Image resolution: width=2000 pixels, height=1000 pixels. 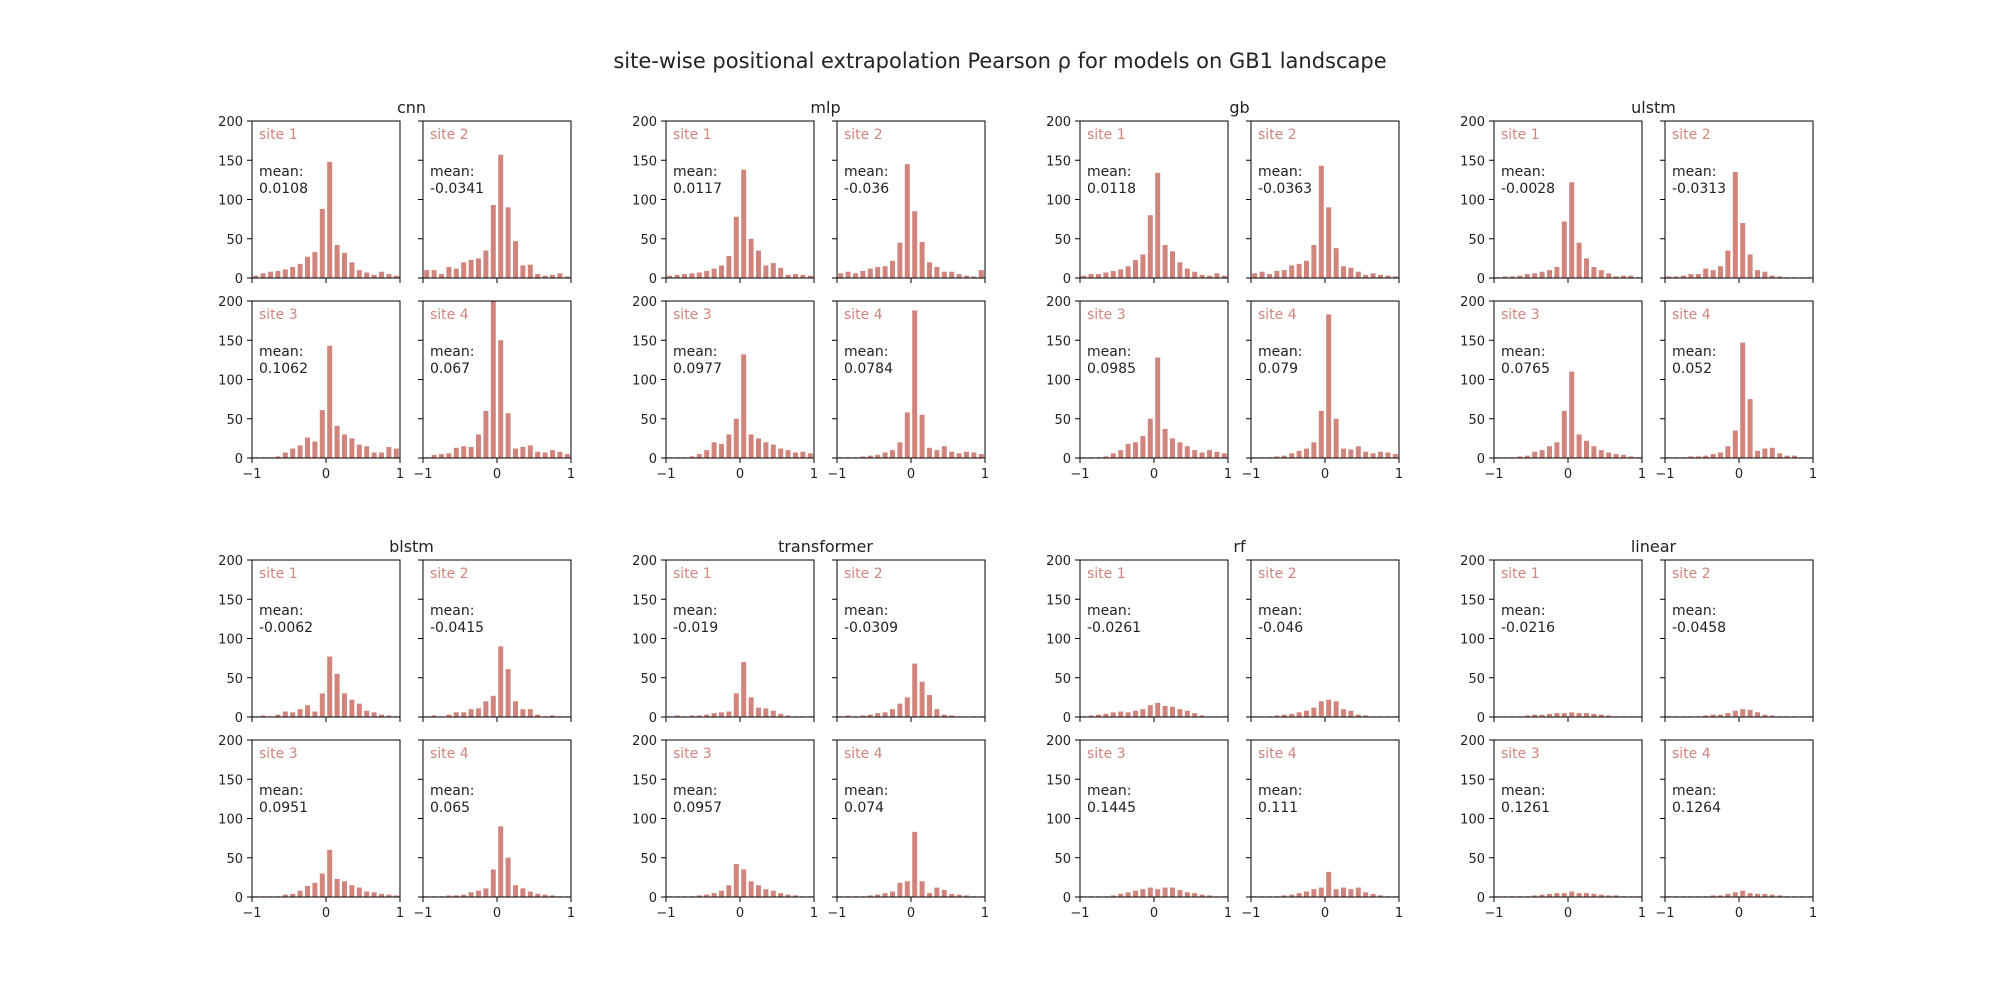 What do you see at coordinates (653, 279) in the screenshot?
I see `y-tick-label: 0` at bounding box center [653, 279].